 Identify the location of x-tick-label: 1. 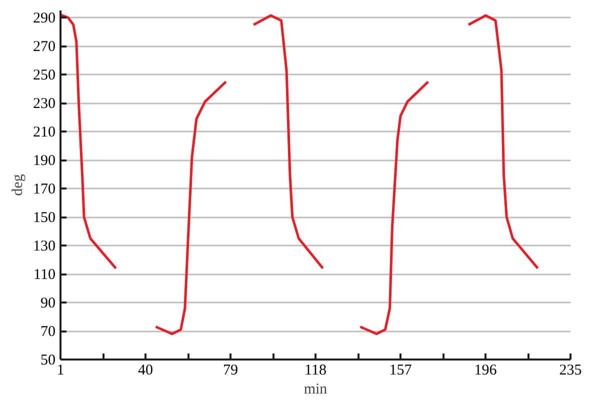
(60, 370).